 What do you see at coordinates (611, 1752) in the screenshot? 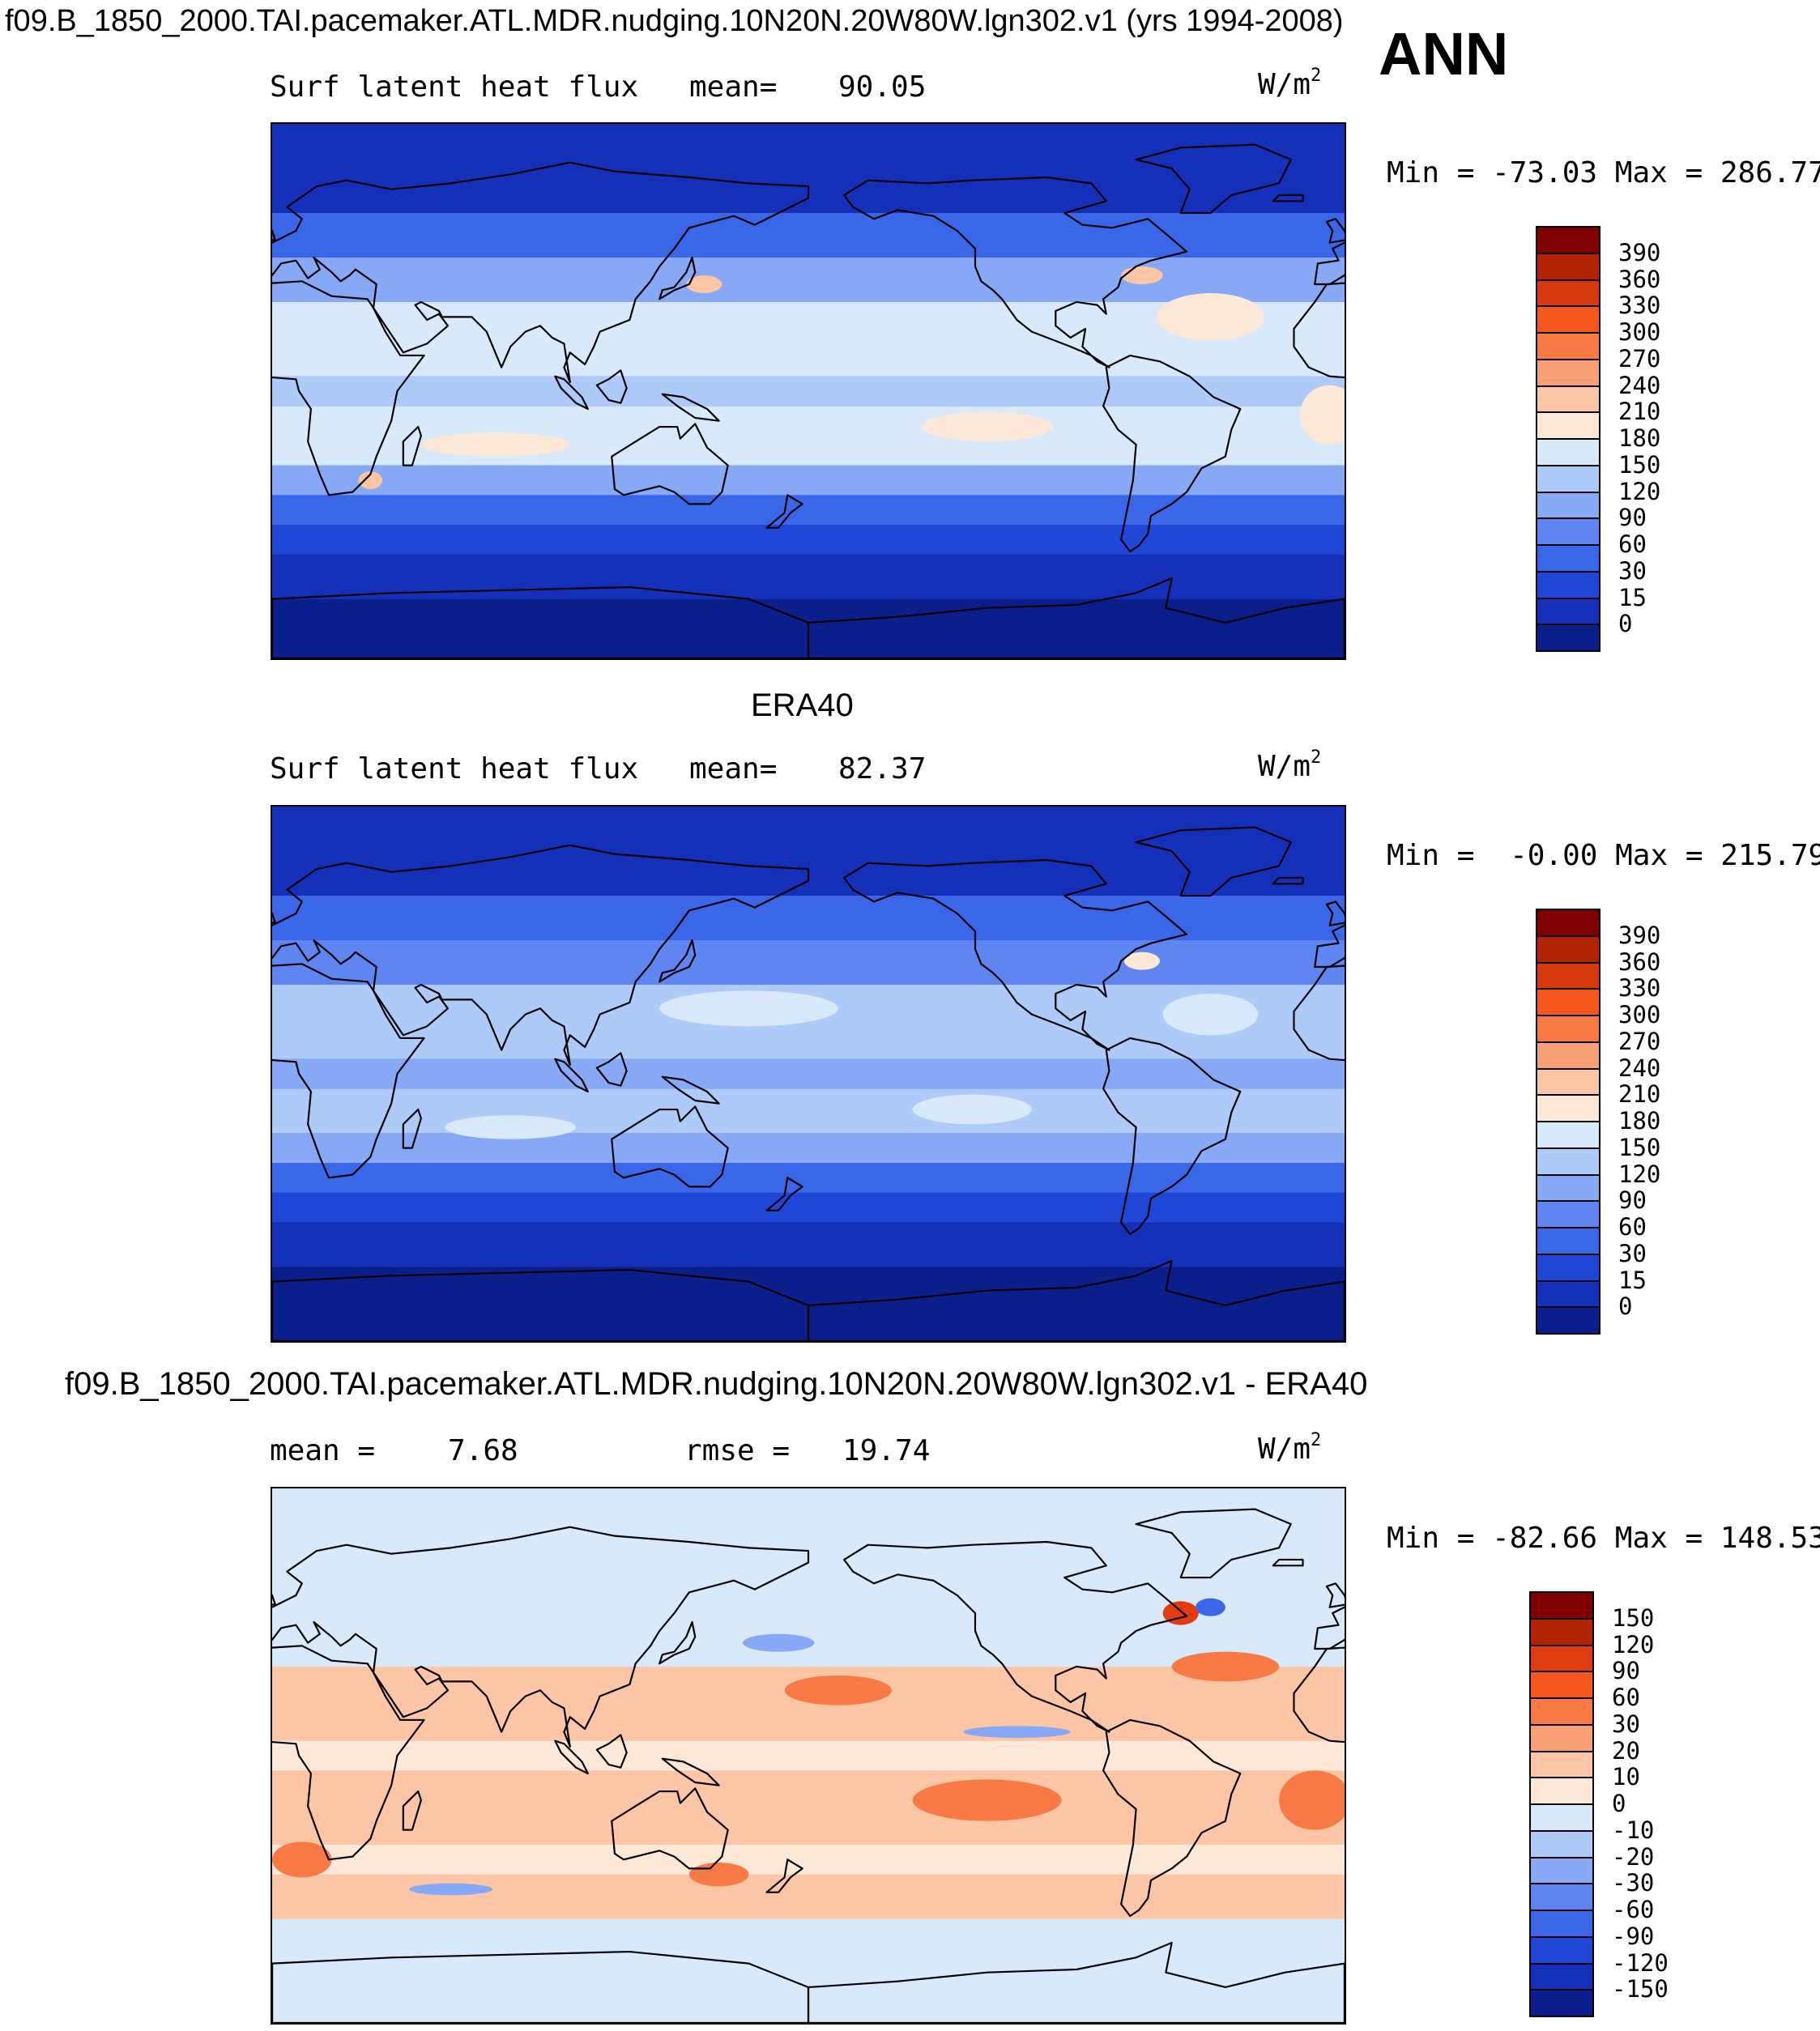
I see `island-borneo` at bounding box center [611, 1752].